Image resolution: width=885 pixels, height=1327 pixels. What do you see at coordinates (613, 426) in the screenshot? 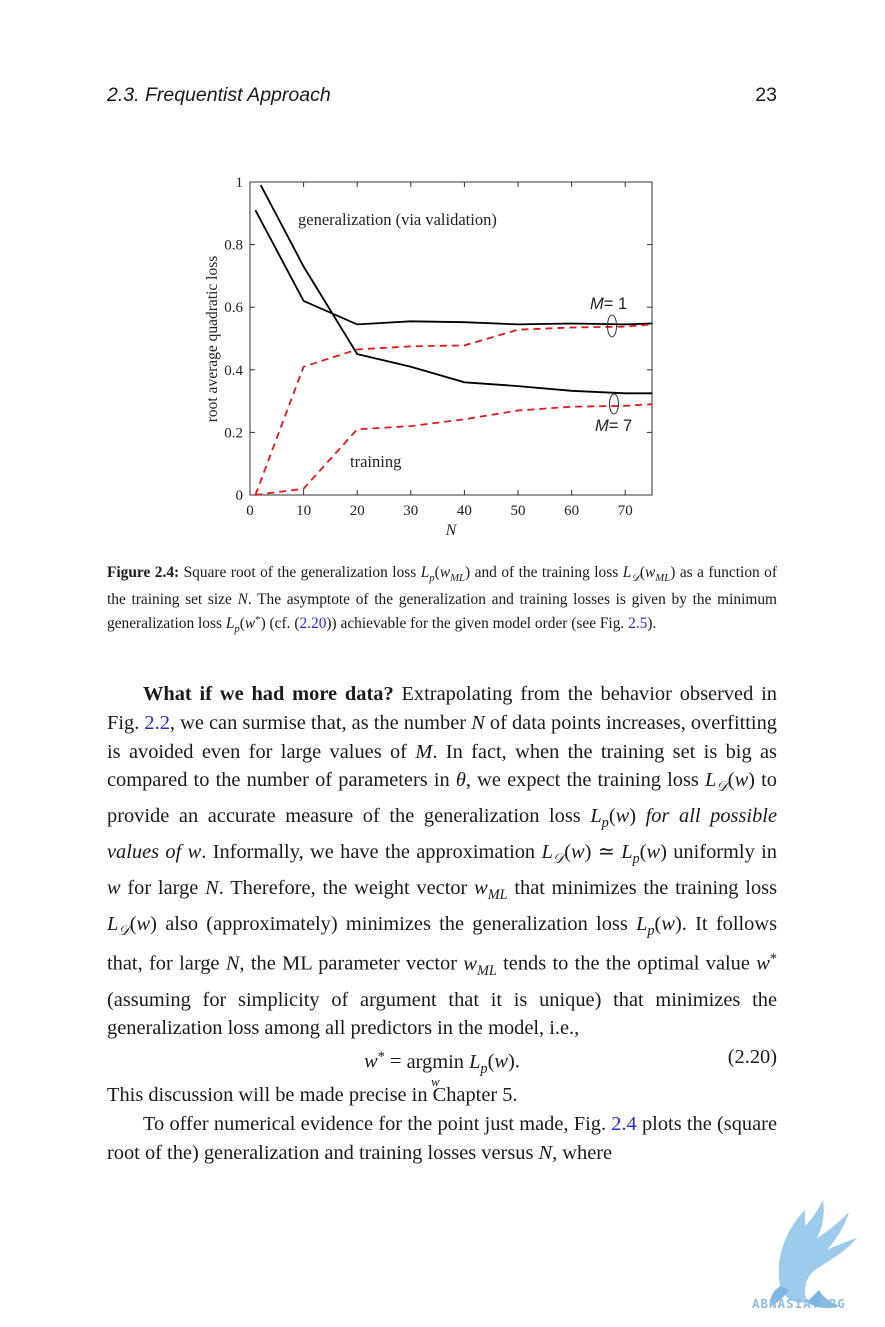
I see `m7-annotation: M= 7` at bounding box center [613, 426].